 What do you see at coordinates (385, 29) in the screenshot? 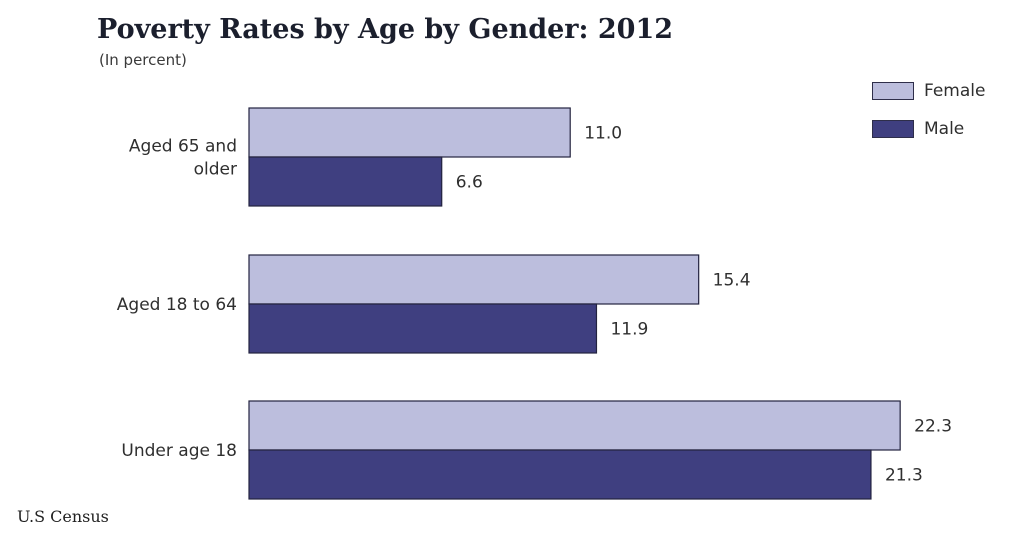
I see `chart-title: Poverty Rates by Age by Gender: 2012` at bounding box center [385, 29].